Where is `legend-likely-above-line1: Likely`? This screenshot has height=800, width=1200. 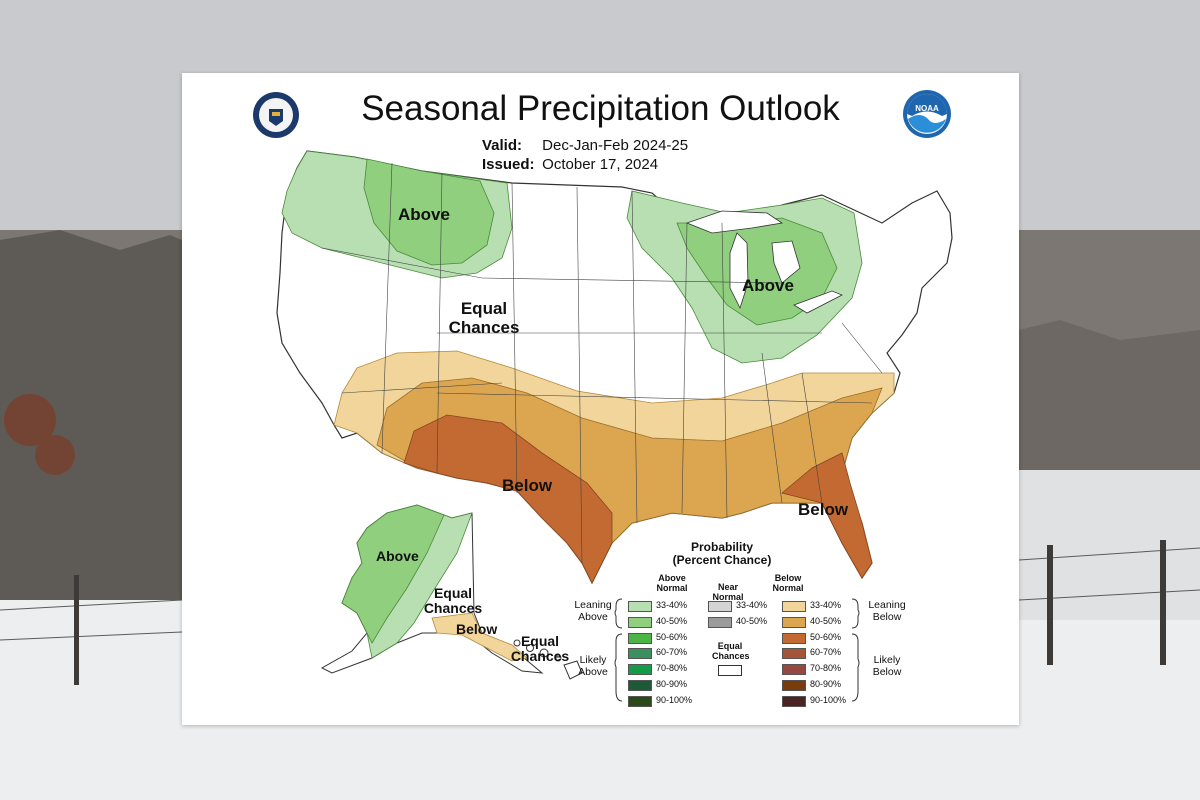
legend-likely-above-line1: Likely is located at coordinates (593, 660).